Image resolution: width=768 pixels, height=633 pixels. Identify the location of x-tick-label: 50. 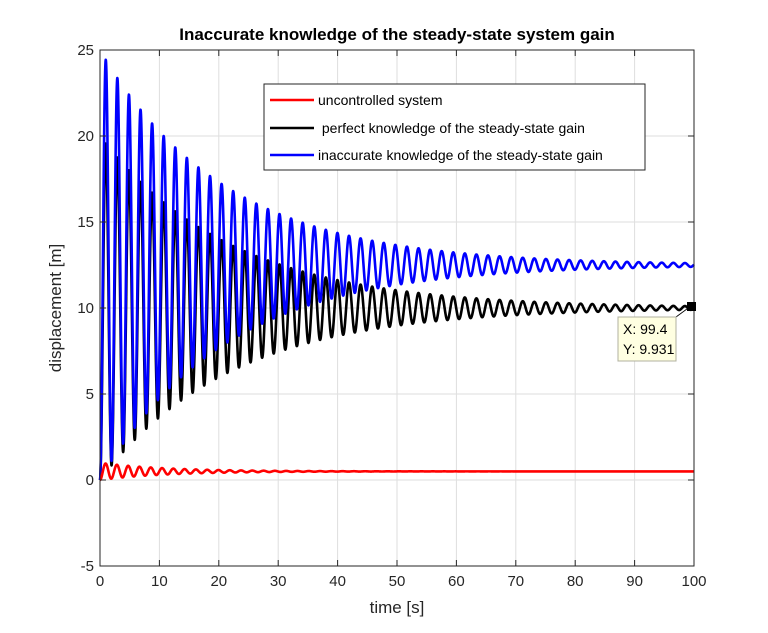
(397, 581).